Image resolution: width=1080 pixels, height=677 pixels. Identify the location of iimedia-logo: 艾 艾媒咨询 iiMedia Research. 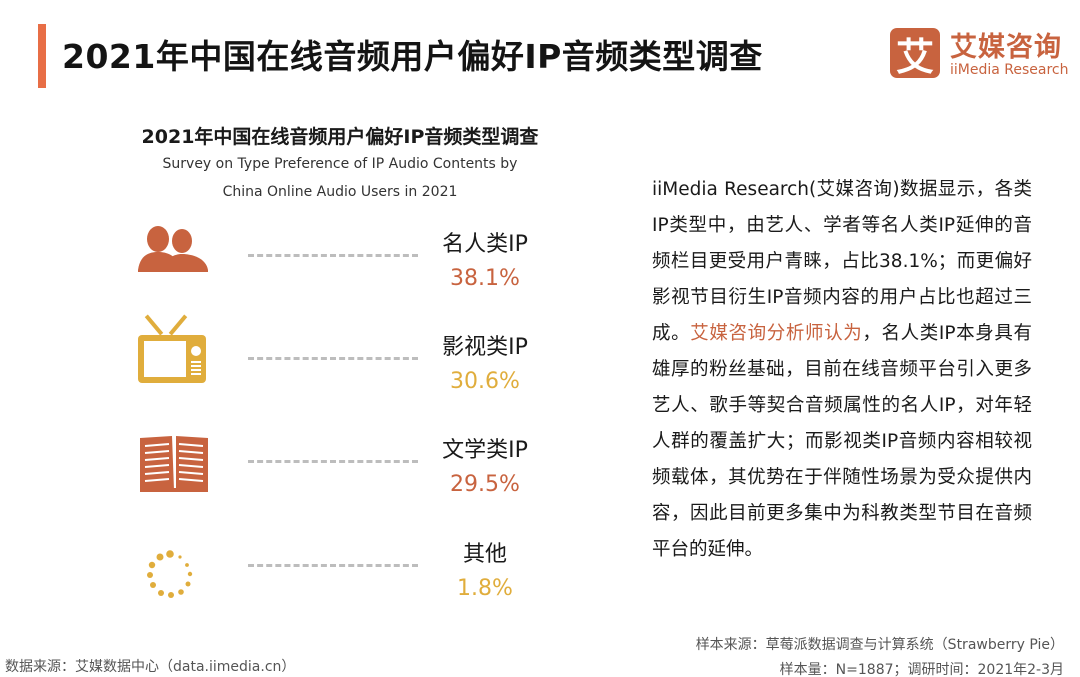
(980, 54).